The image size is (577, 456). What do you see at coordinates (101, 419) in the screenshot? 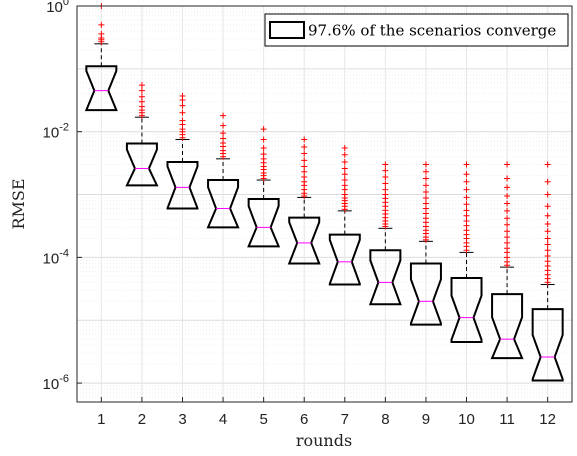
I see `x-tick-label: 1` at bounding box center [101, 419].